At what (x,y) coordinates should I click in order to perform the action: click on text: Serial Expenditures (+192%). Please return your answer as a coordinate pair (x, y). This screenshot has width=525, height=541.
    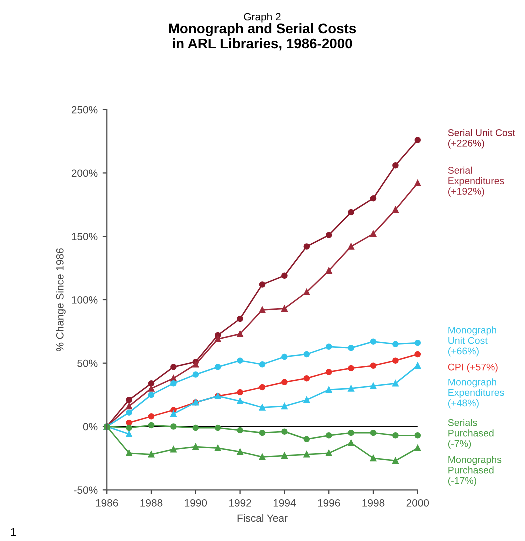
    Looking at the image, I should click on (476, 181).